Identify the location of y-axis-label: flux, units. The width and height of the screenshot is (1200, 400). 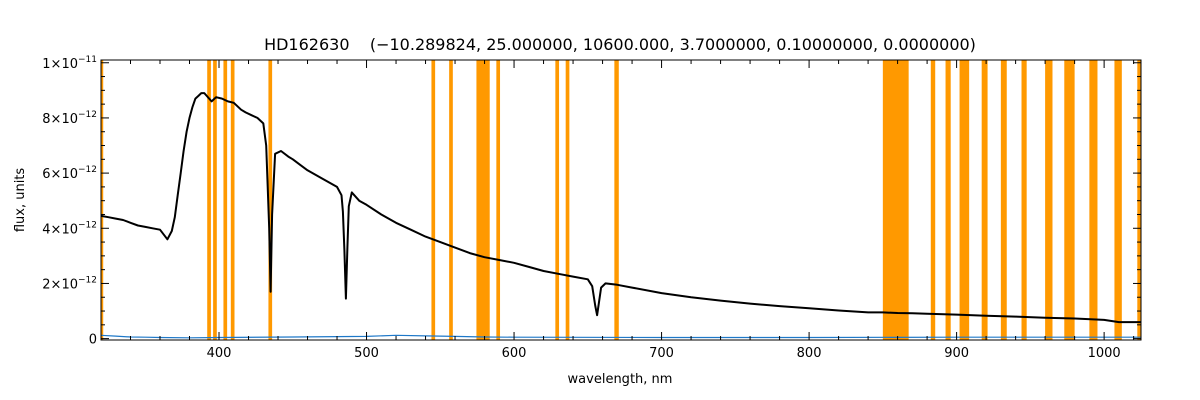
(20, 200).